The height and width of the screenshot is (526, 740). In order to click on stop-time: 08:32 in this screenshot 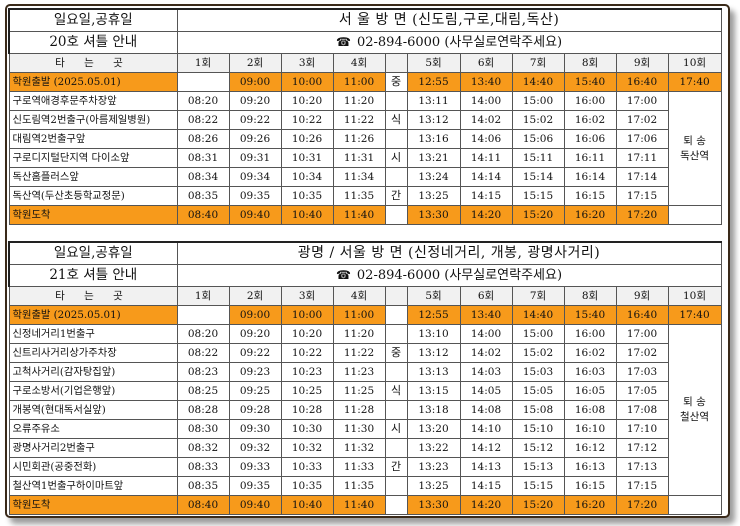, I will do `click(203, 448)`.